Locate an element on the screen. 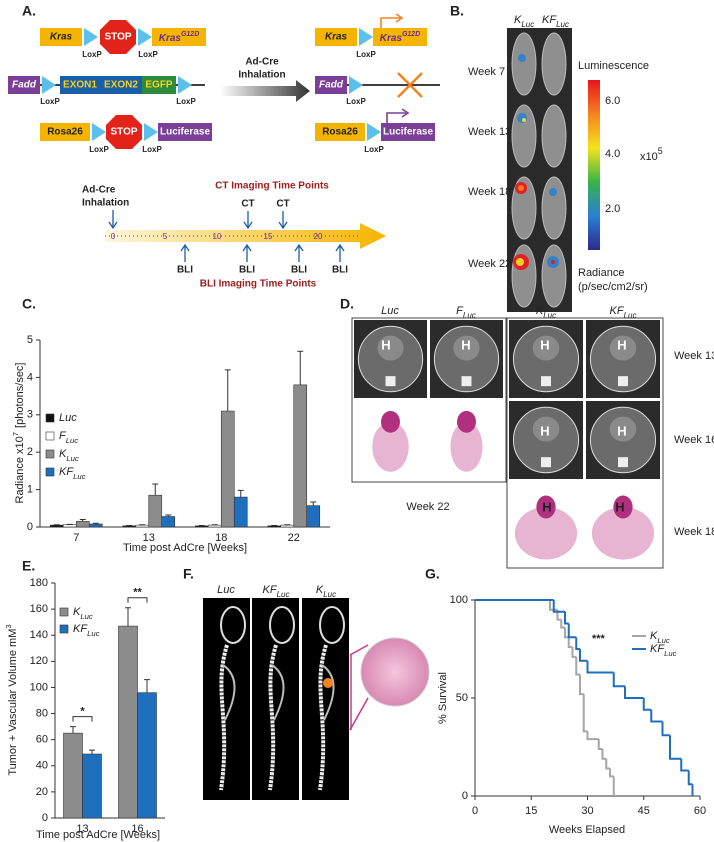 The image size is (714, 842). y-tick-label: 50 is located at coordinates (462, 698).